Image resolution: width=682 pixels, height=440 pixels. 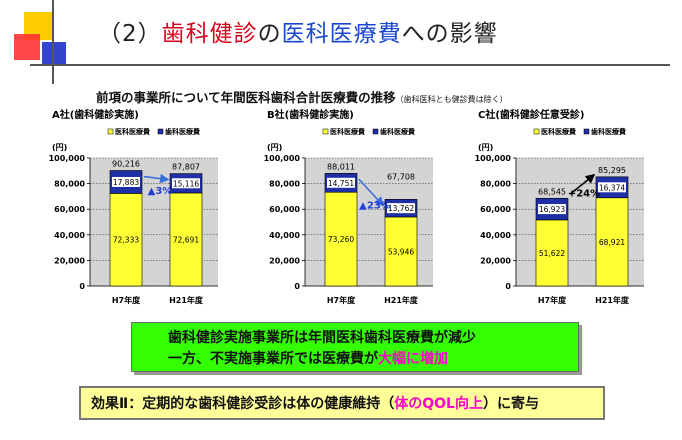 What do you see at coordinates (95, 114) in the screenshot?
I see `chart-title: A社(歯科健診実施)` at bounding box center [95, 114].